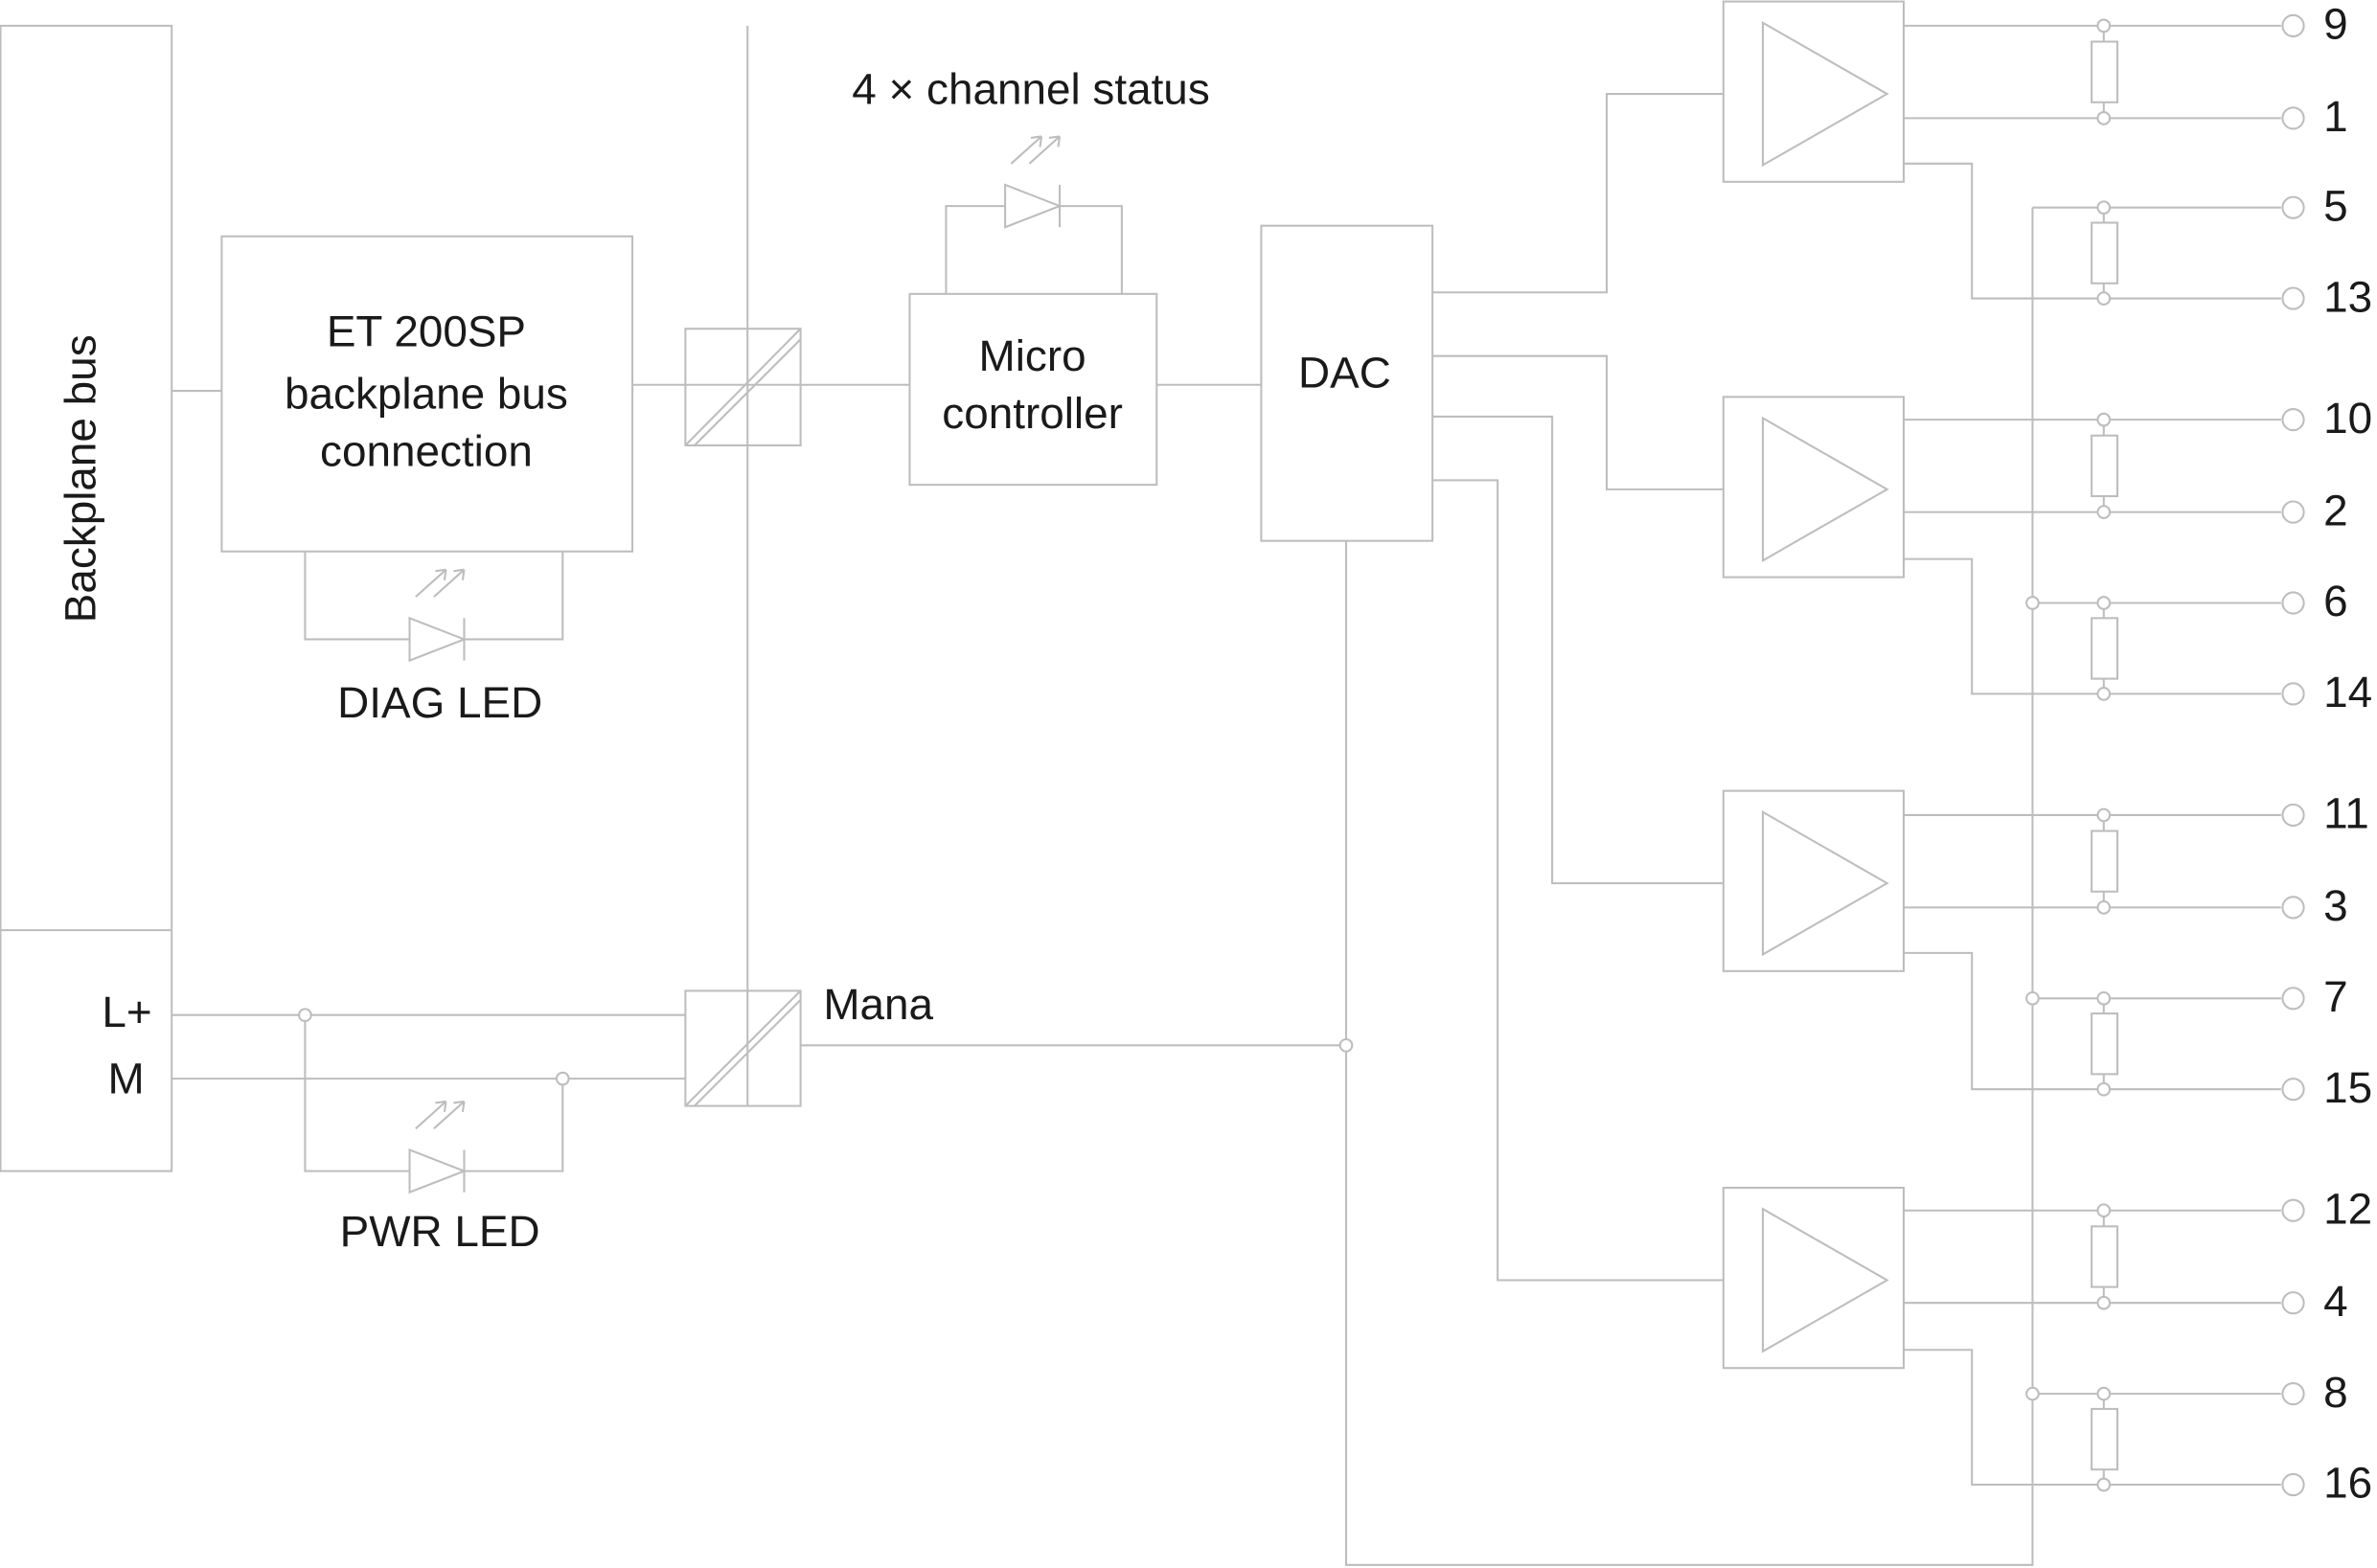  What do you see at coordinates (126, 1077) in the screenshot?
I see `m-label: M` at bounding box center [126, 1077].